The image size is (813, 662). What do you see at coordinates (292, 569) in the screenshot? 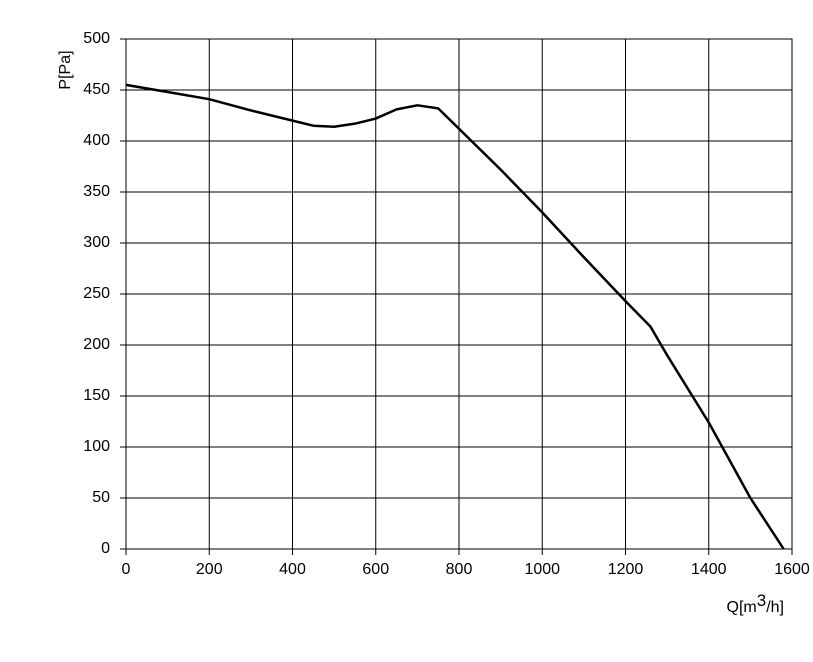
I see `x-tick-label: 400` at bounding box center [292, 569].